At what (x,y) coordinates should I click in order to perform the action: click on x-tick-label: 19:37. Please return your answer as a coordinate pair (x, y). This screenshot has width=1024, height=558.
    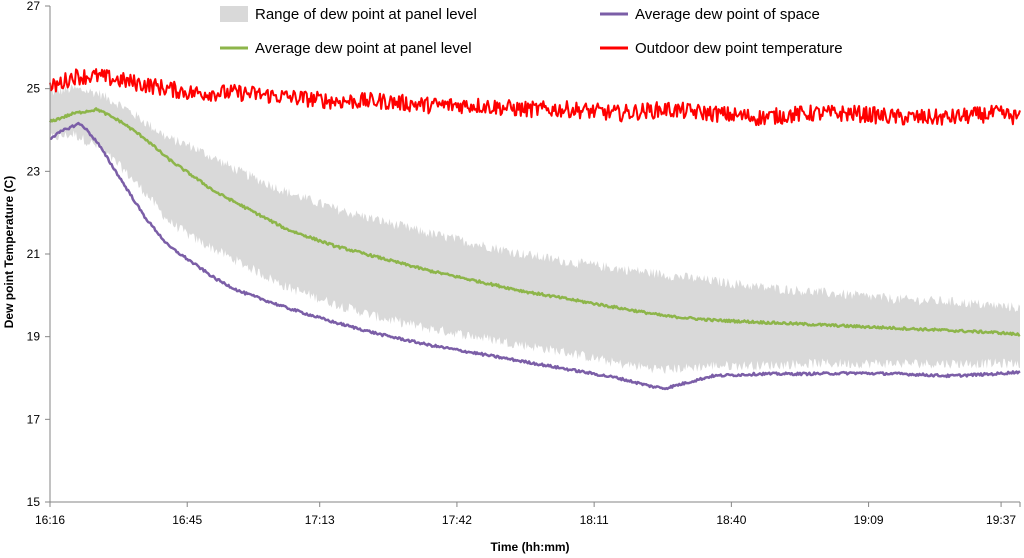
    Looking at the image, I should click on (1001, 520).